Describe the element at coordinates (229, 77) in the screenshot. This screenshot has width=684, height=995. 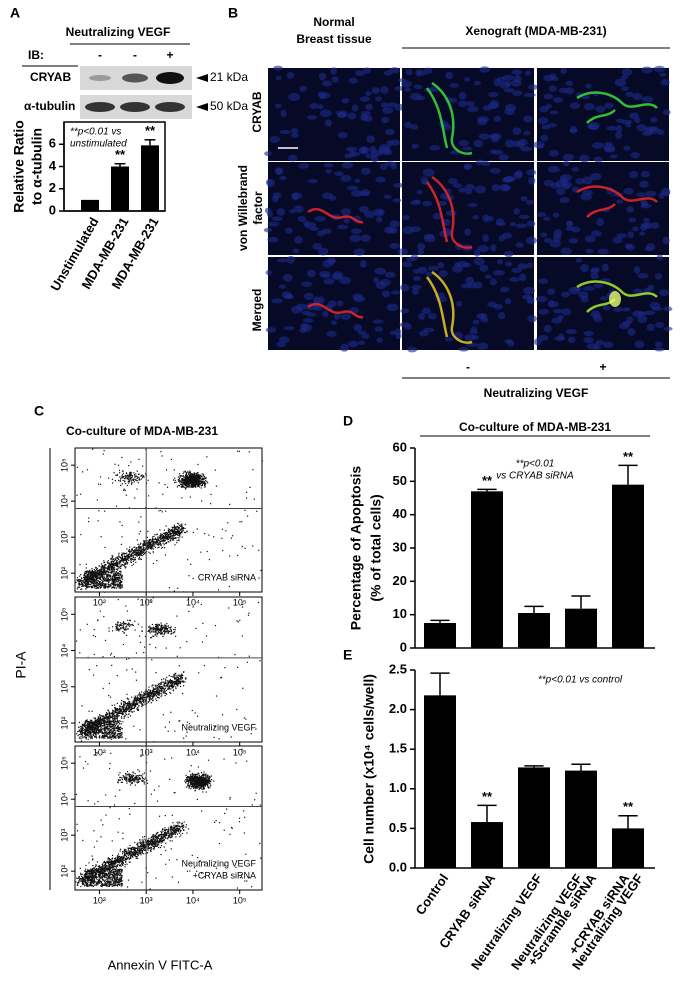
I see `size-label: 21 kDa` at that location.